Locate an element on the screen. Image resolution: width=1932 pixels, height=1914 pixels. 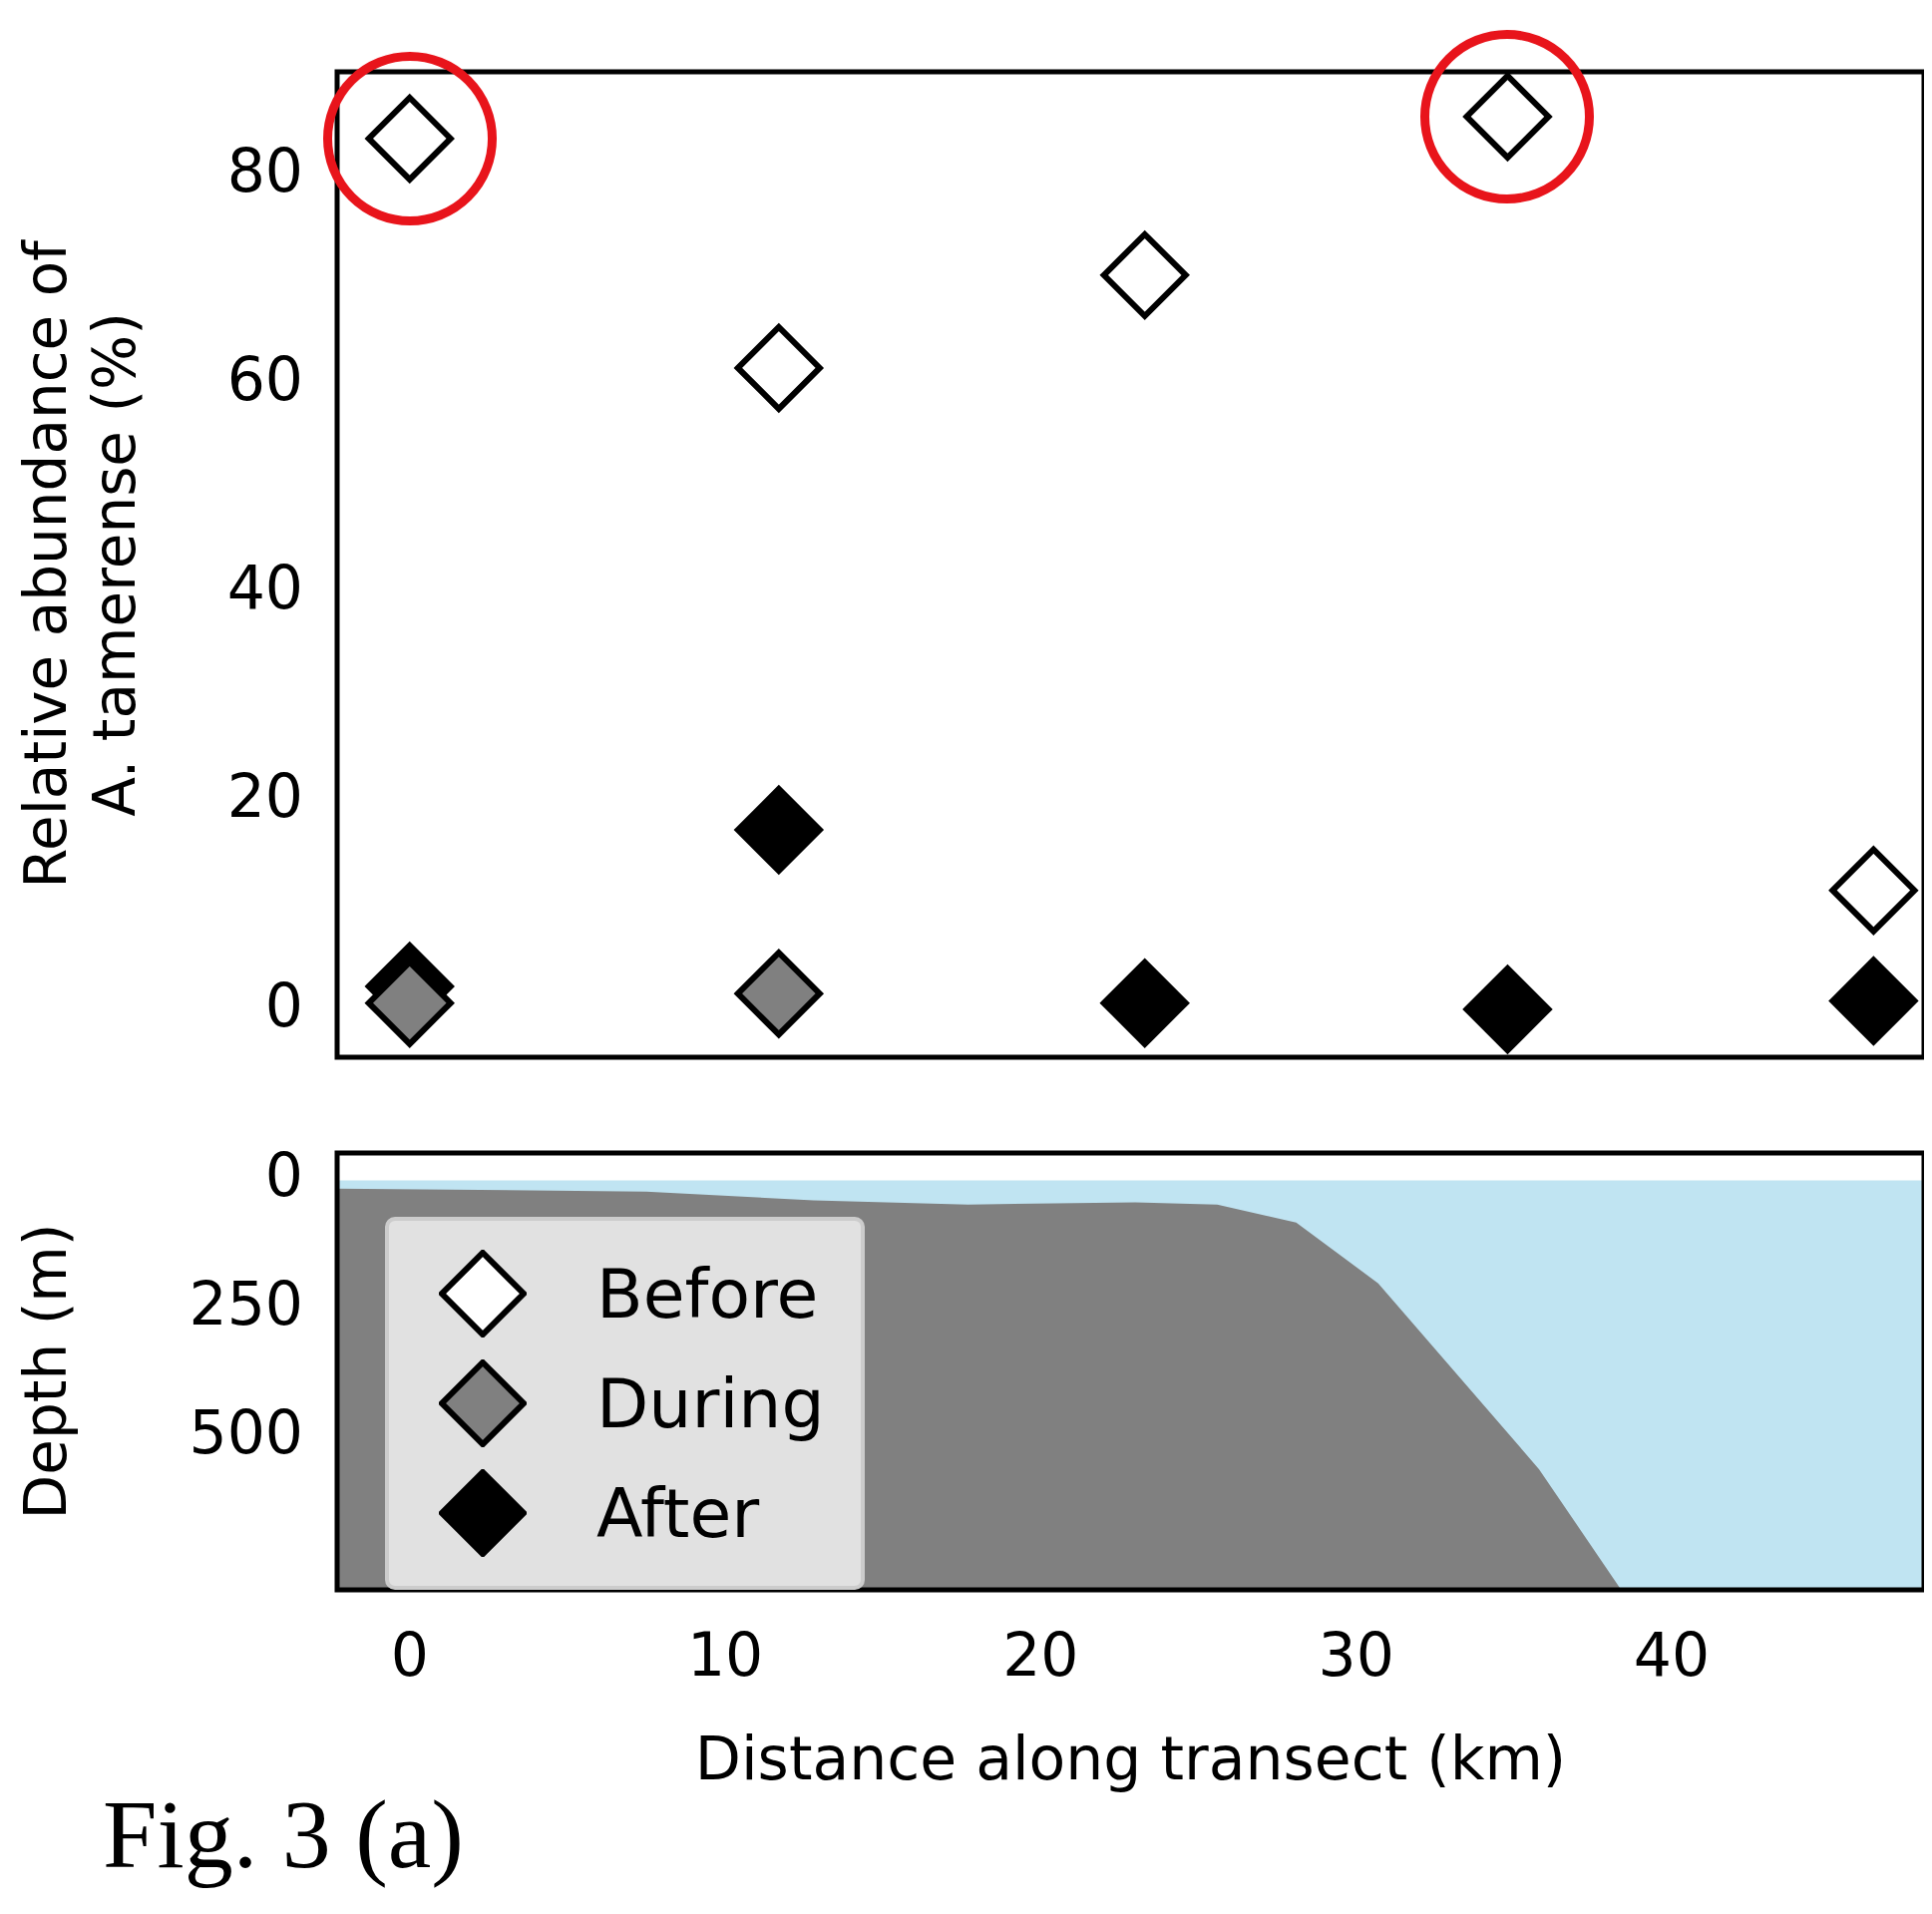
x-tick-label: 30 is located at coordinates (1356, 1654).